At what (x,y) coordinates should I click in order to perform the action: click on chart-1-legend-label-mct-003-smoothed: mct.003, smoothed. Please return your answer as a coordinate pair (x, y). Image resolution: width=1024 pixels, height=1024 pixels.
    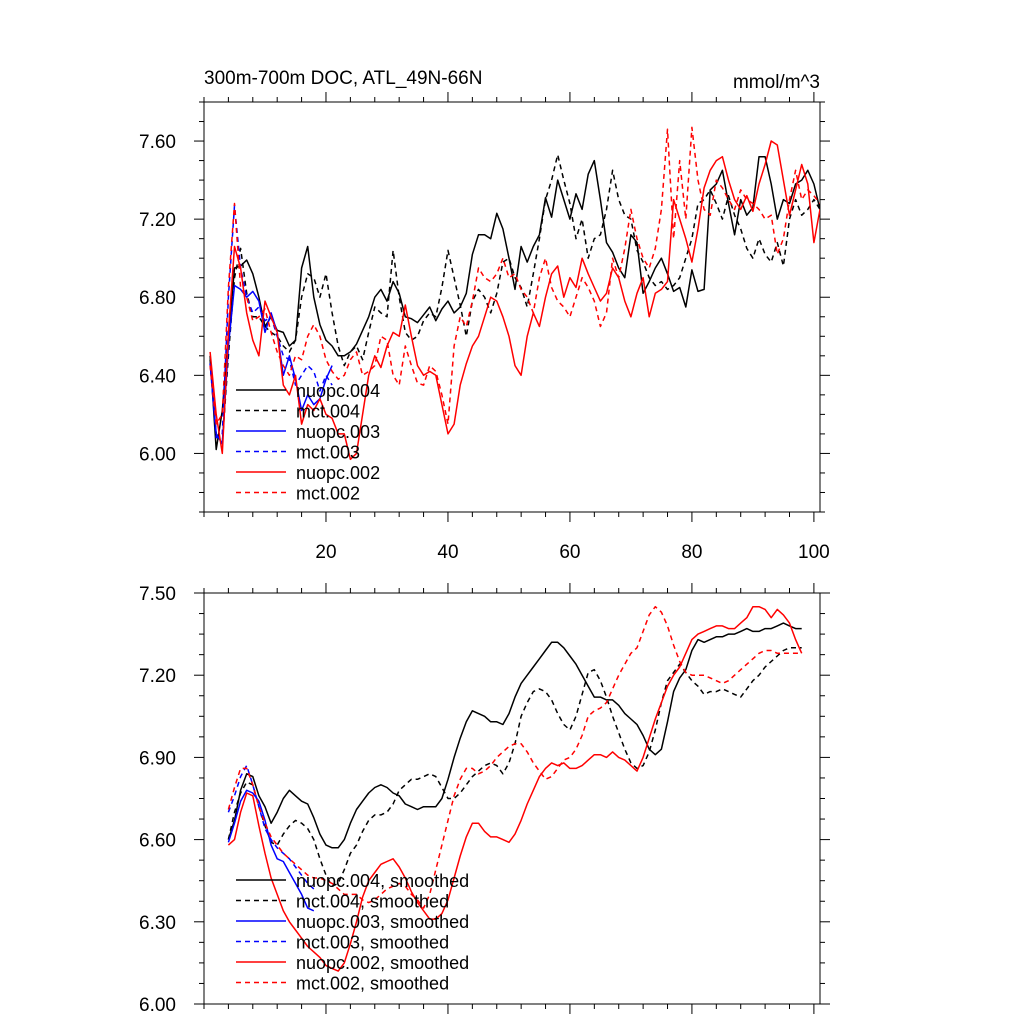
    Looking at the image, I should click on (372, 943).